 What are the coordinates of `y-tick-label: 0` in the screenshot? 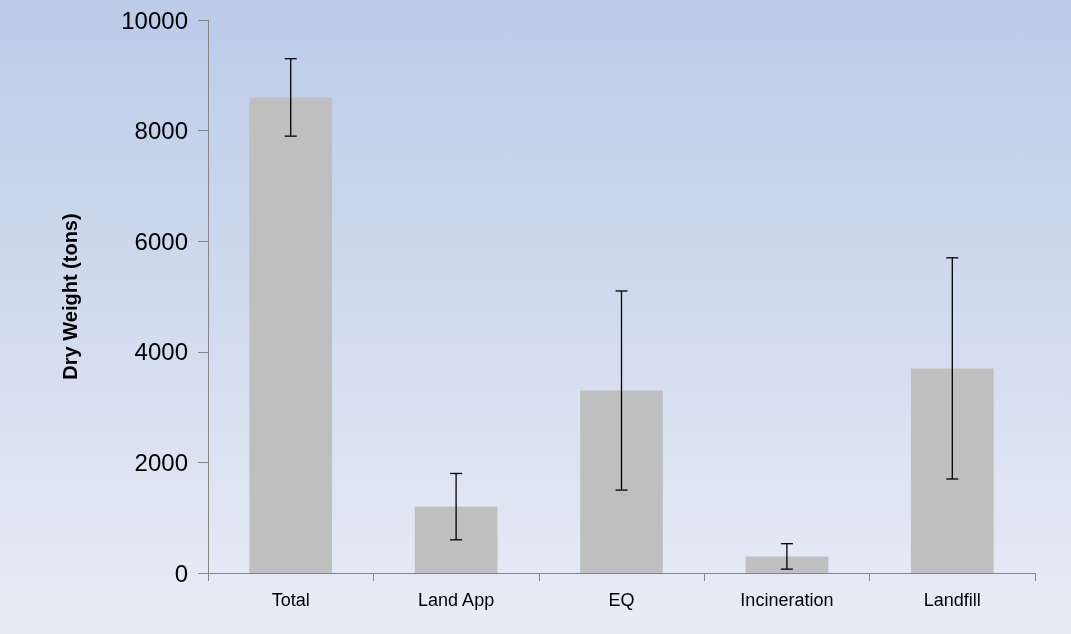 It's located at (181, 573).